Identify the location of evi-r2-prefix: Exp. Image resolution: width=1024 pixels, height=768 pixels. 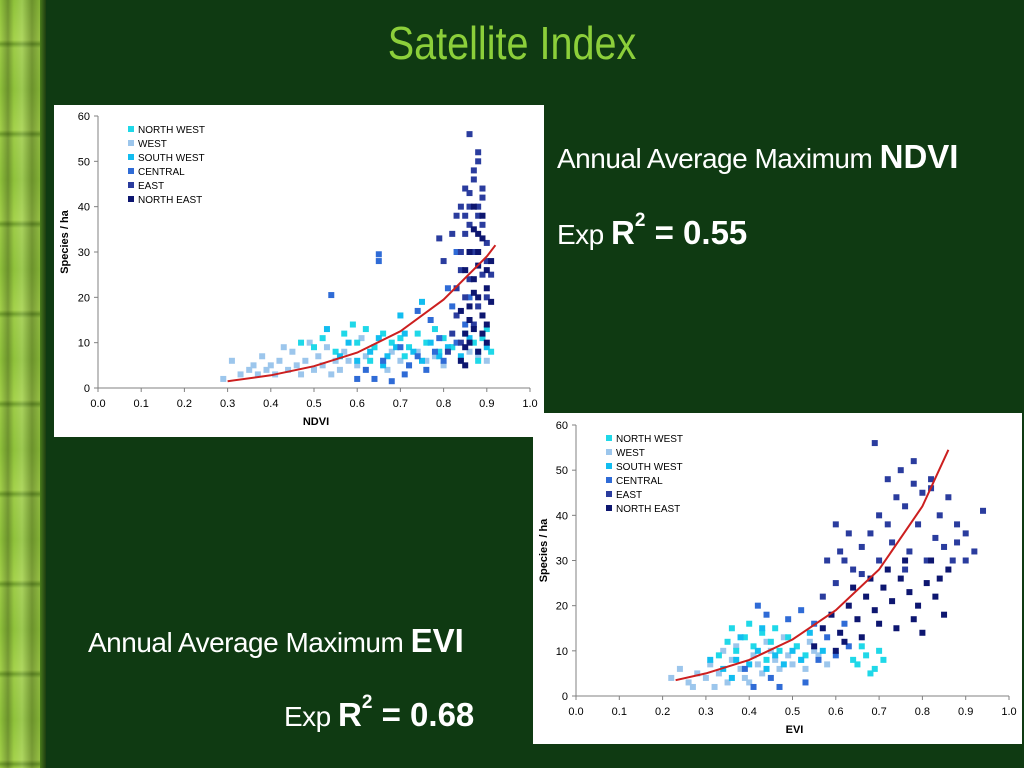
(311, 716).